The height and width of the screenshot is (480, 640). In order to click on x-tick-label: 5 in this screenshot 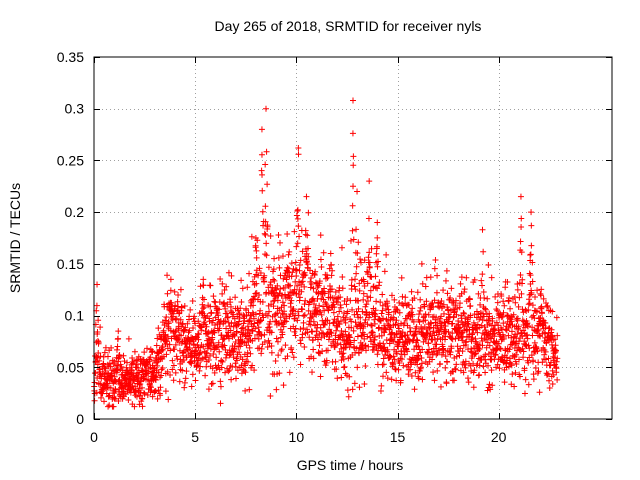, I will do `click(195, 437)`.